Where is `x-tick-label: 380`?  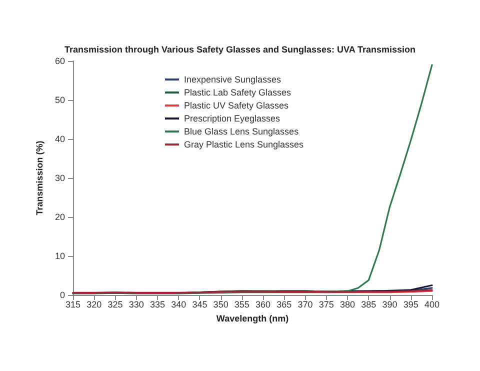
x-tick-label: 380 is located at coordinates (348, 305).